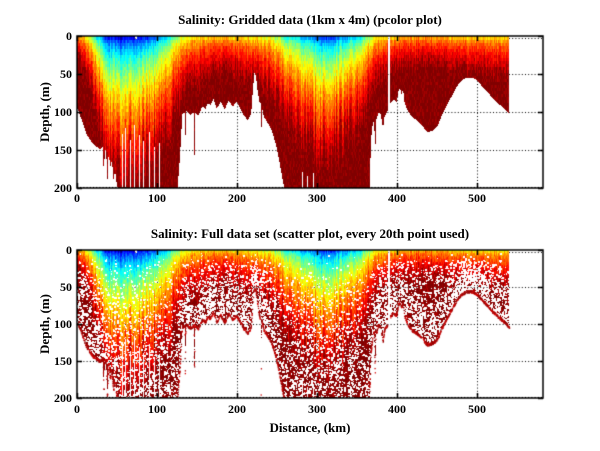 The width and height of the screenshot is (600, 451). I want to click on plot2-xtick-200: 200, so click(237, 409).